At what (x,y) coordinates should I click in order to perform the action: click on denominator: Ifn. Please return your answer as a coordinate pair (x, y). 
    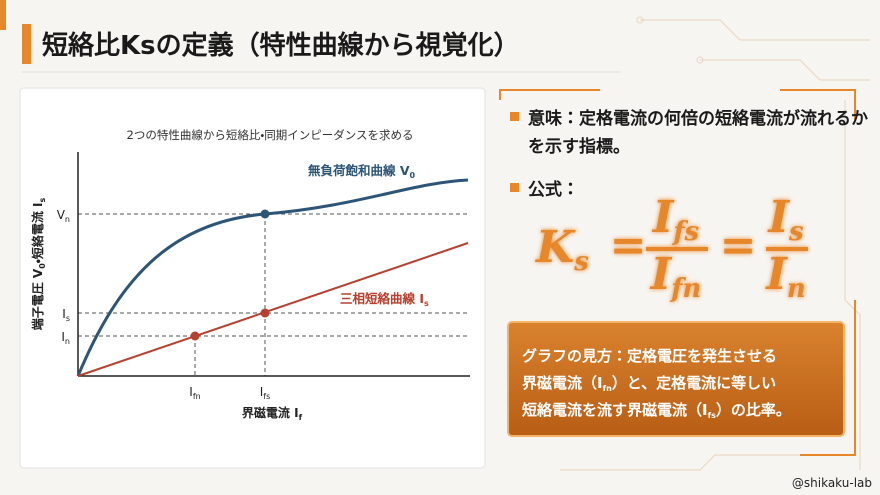
    Looking at the image, I should click on (675, 276).